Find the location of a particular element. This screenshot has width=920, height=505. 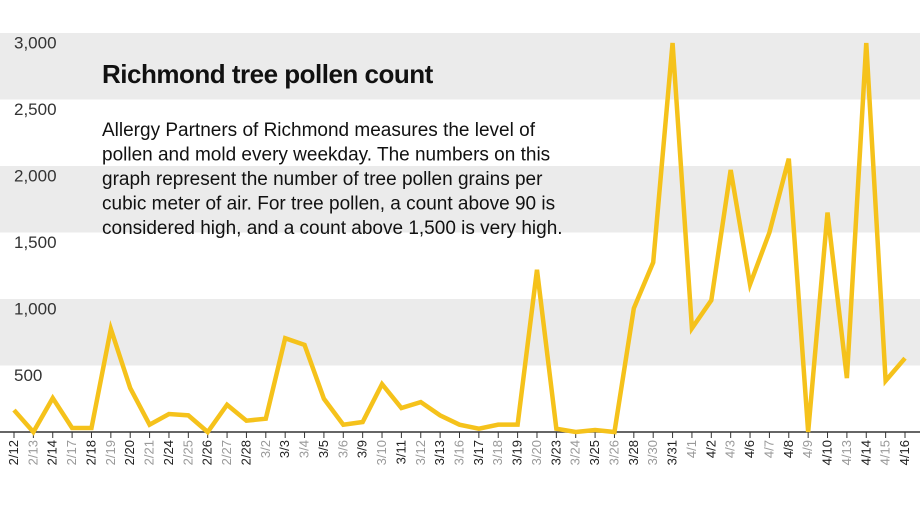

x-tick-label: 4/14 is located at coordinates (865, 452).